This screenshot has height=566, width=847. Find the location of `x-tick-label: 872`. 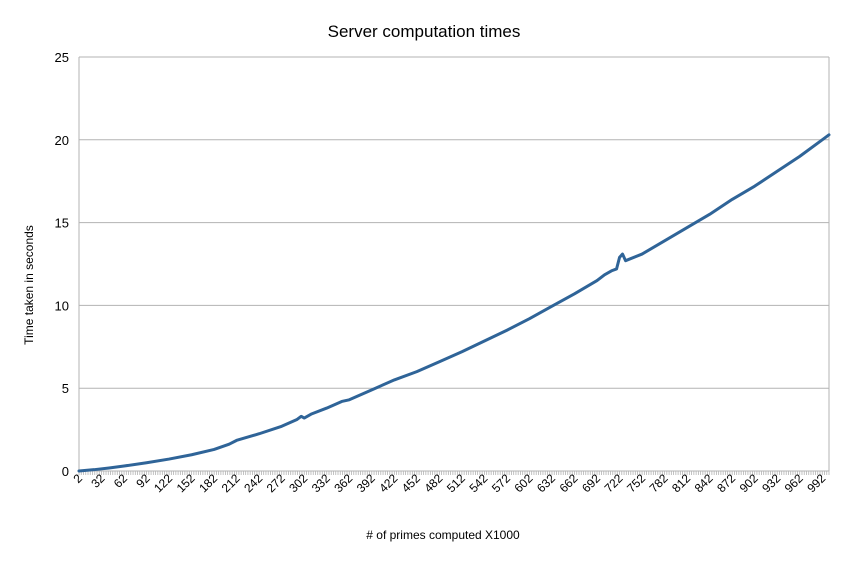

x-tick-label: 872 is located at coordinates (726, 483).